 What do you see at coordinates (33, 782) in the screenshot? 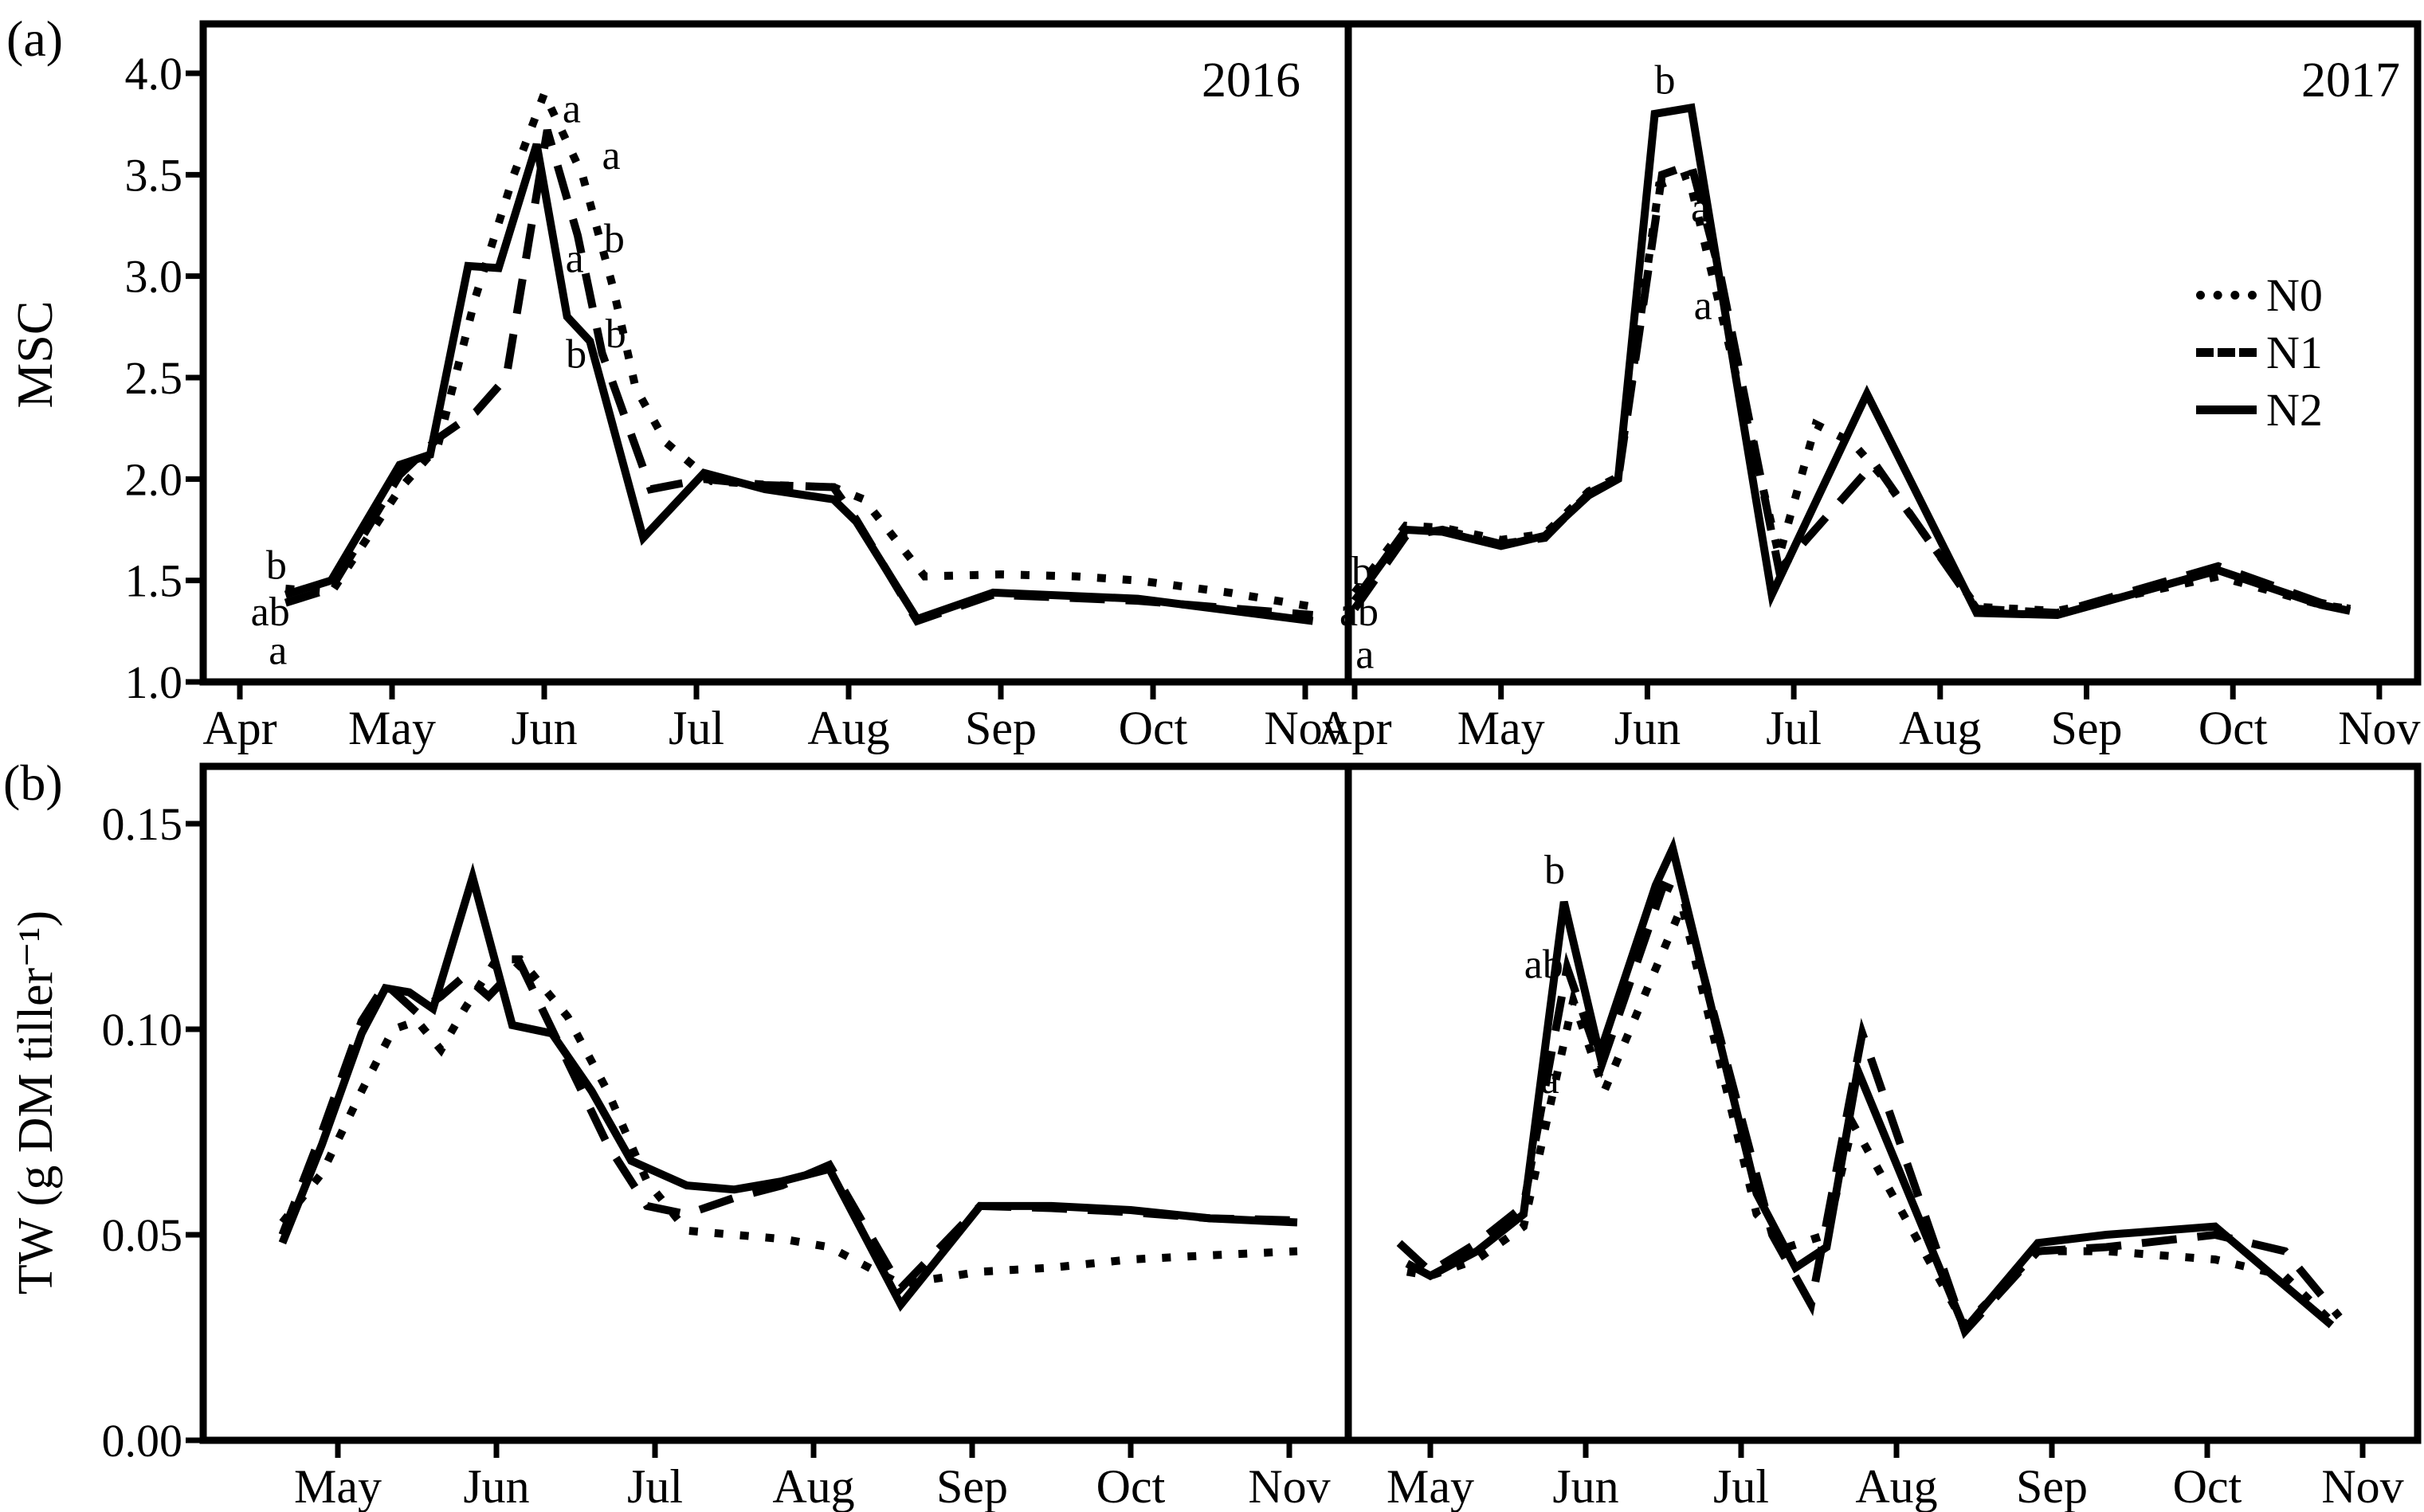
I see `panel-b-label: (b)` at bounding box center [33, 782].